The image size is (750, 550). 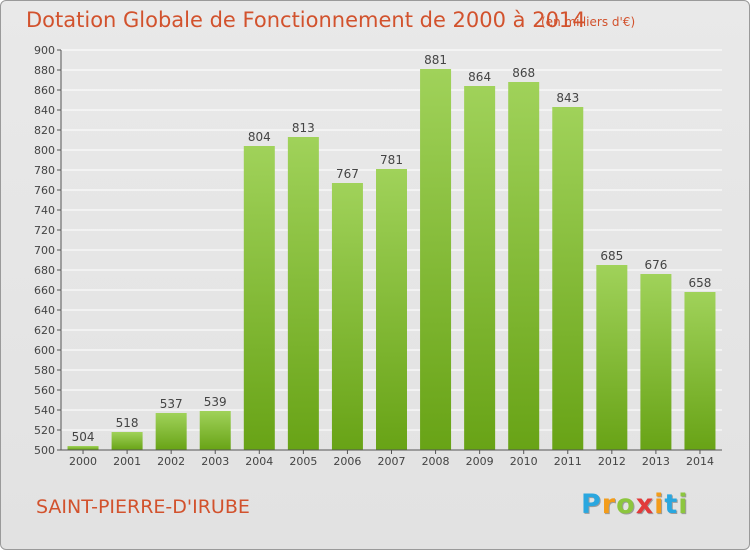 What do you see at coordinates (44, 70) in the screenshot?
I see `y-tick-label: 880` at bounding box center [44, 70].